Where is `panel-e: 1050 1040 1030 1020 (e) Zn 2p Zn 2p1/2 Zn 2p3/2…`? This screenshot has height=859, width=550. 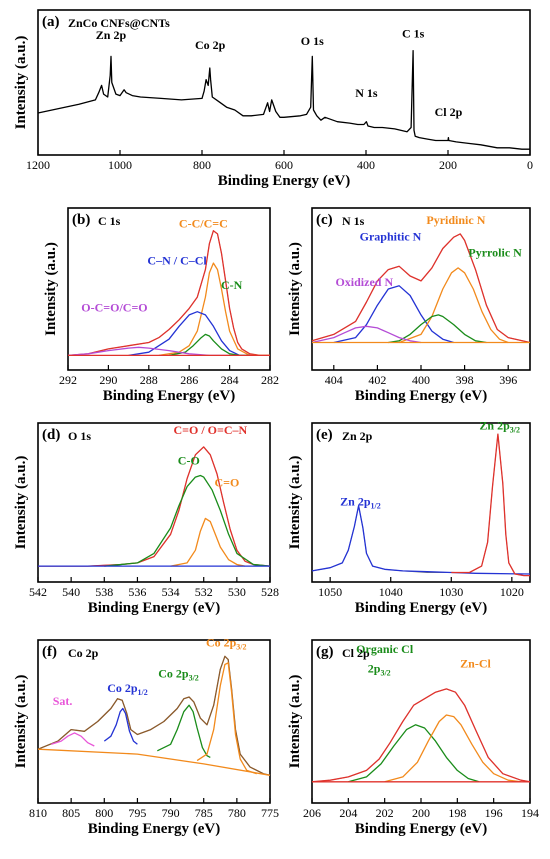 panel-e: 1050 1040 1030 1020 (e) Zn 2p Zn 2p1/2 Zn 2p3/2… is located at coordinates (409, 517).